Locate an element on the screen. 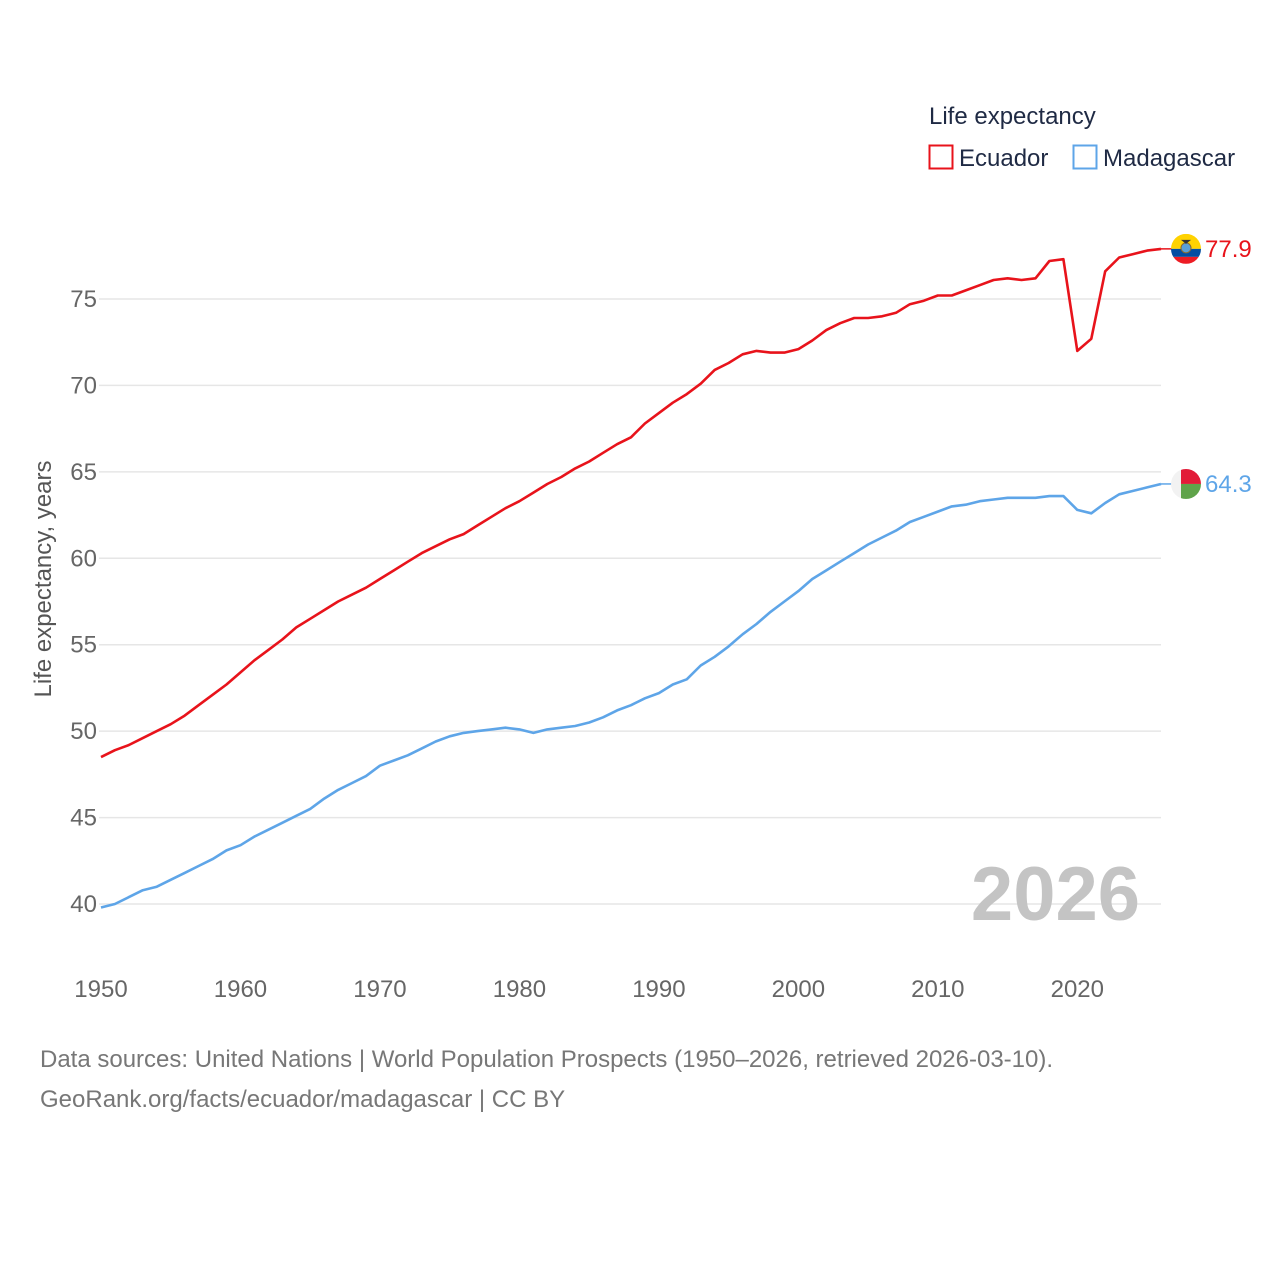 The height and width of the screenshot is (1280, 1280). x-tick-label: 2020 is located at coordinates (1077, 989).